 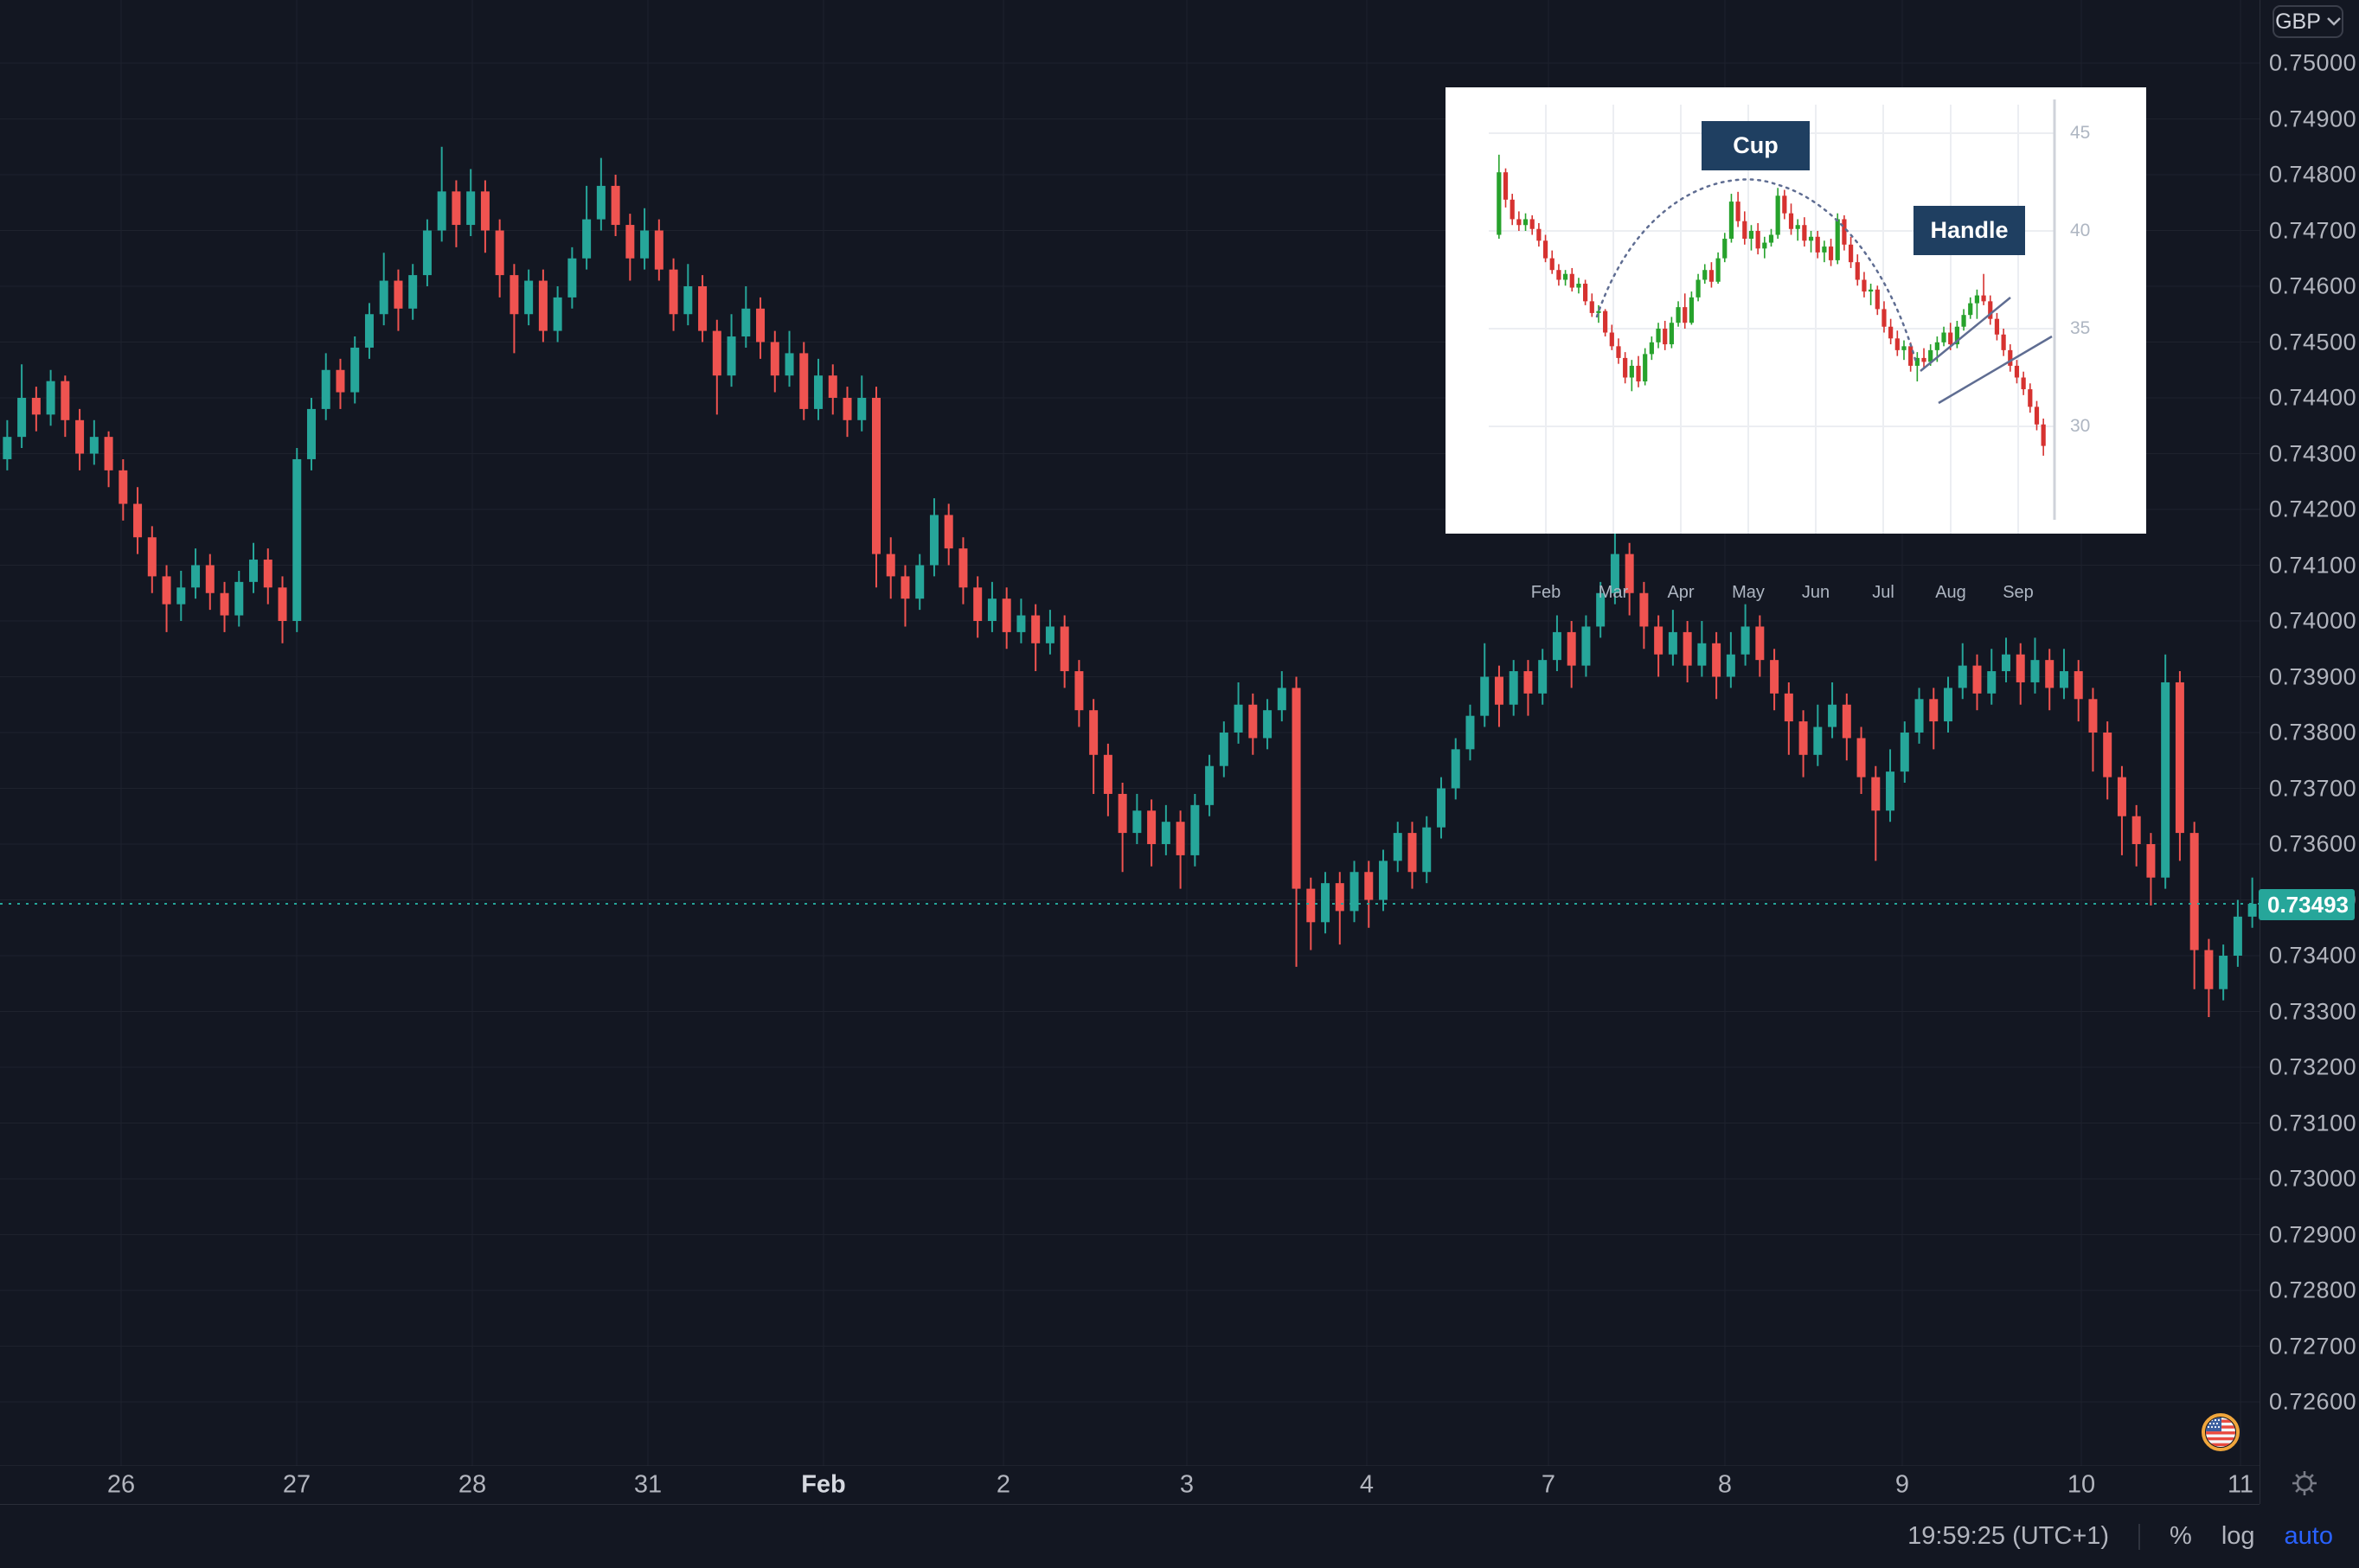 I want to click on inset-month-label: Jun, so click(x=1815, y=592).